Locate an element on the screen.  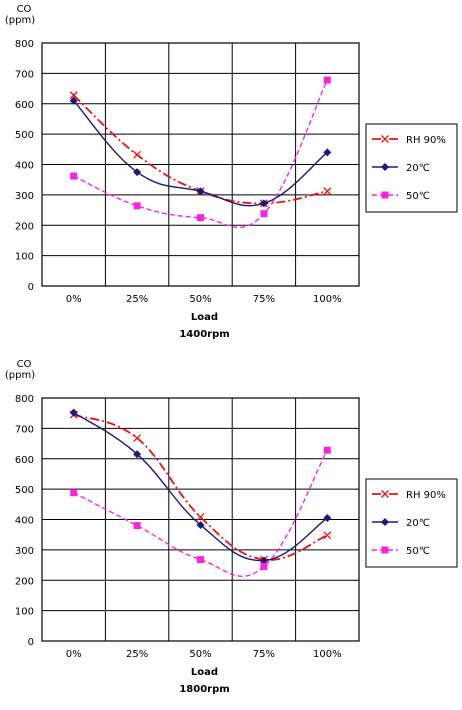
chart-caption: 1400rpm is located at coordinates (204, 334).